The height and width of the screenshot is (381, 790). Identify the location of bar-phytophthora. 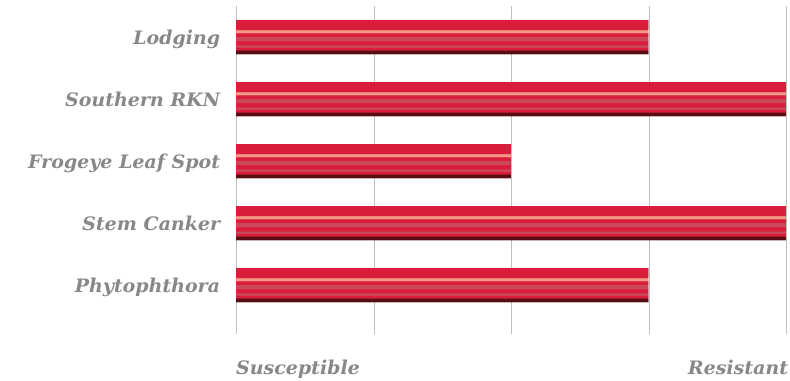
(442, 285).